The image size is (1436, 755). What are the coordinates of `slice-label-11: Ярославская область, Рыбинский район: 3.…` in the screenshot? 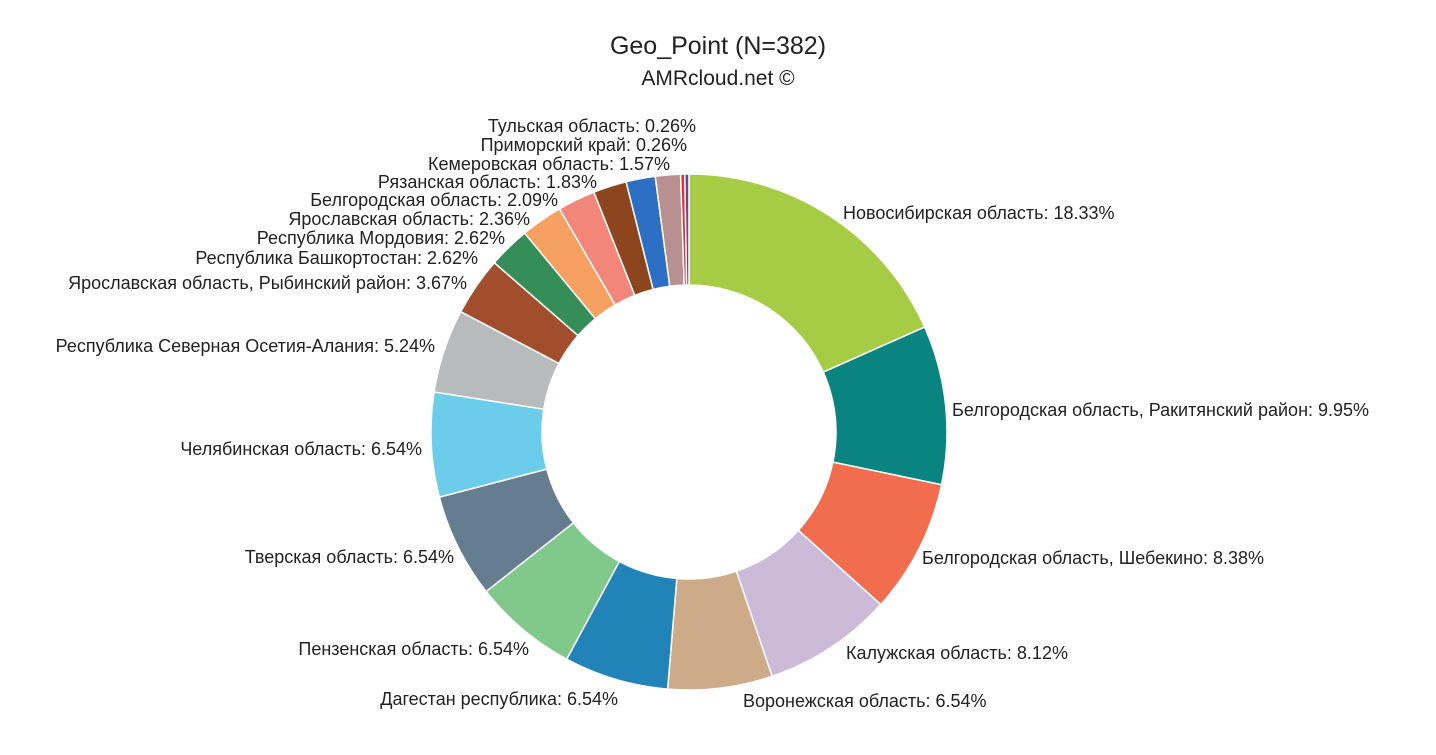 It's located at (267, 283).